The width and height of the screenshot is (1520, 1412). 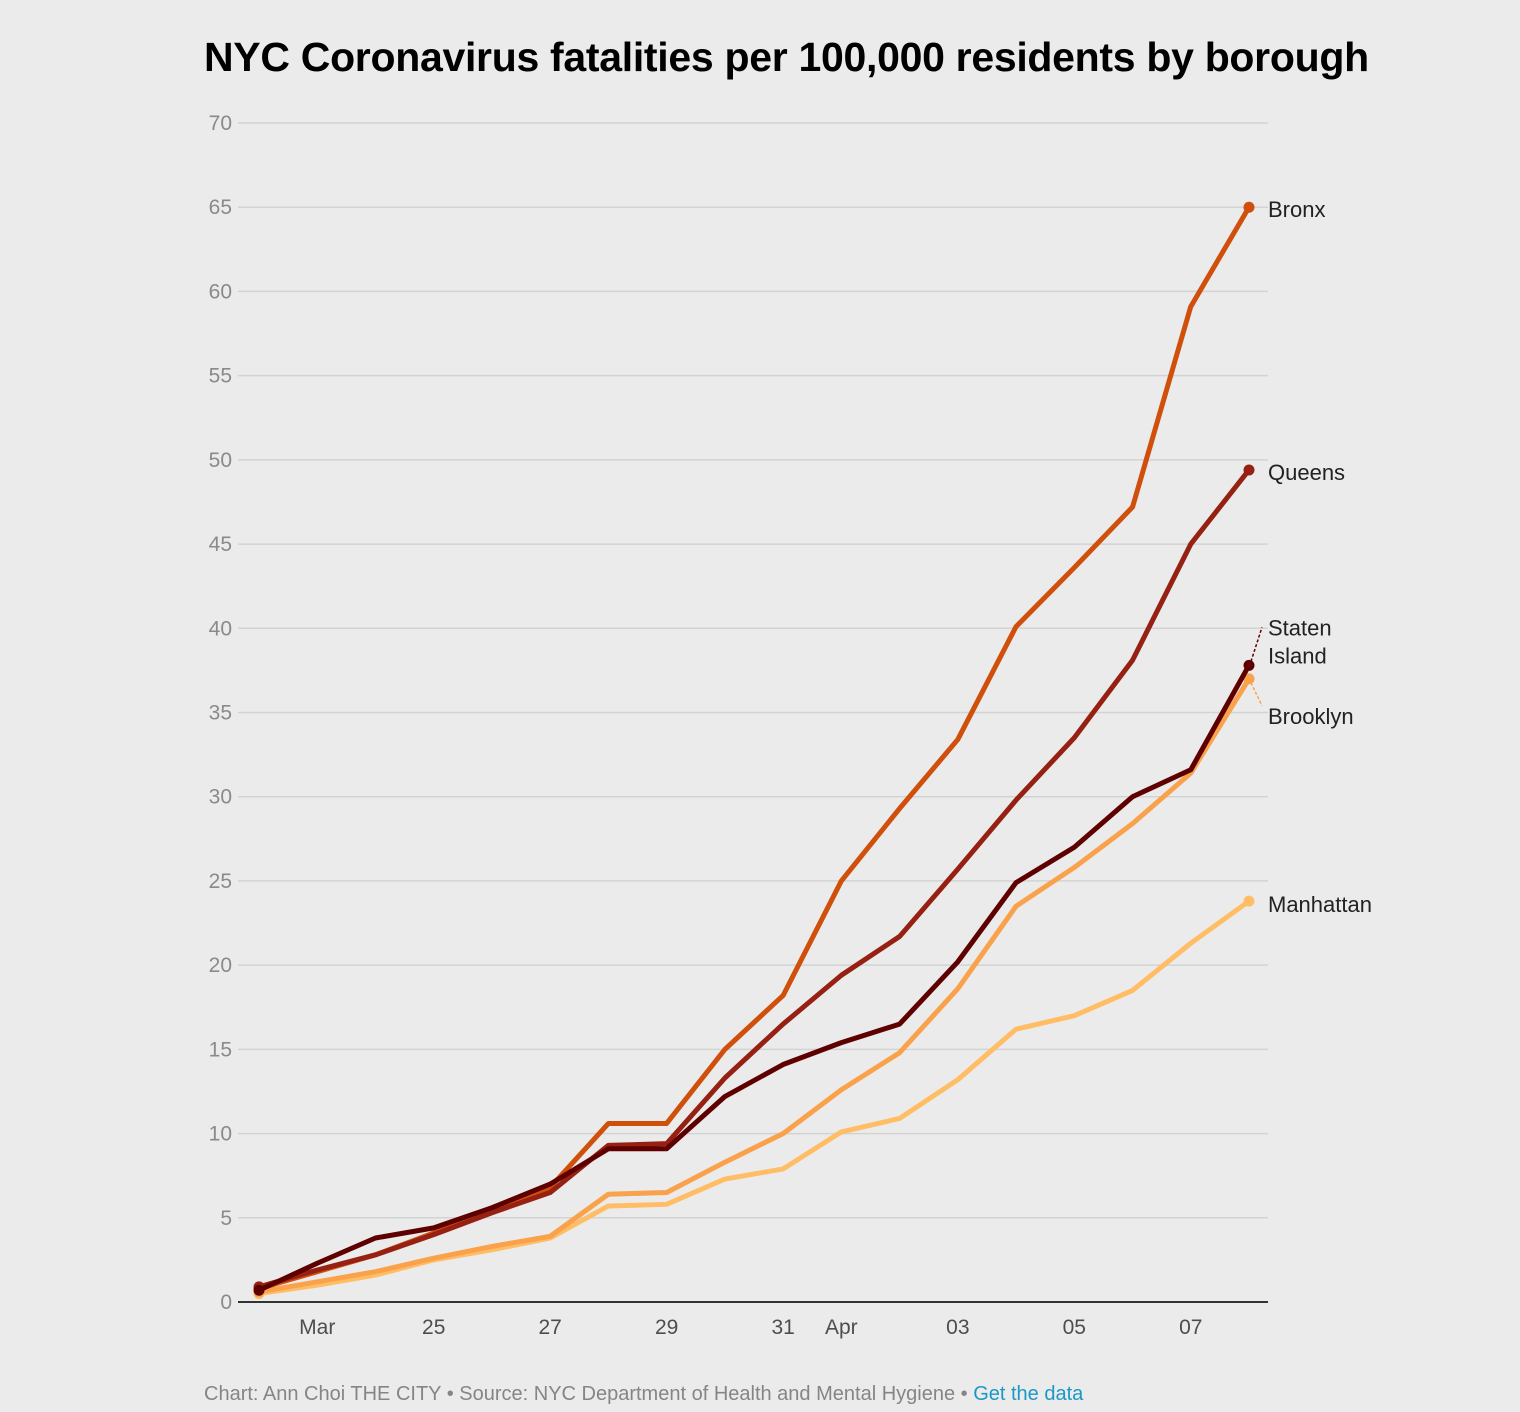 What do you see at coordinates (1300, 627) in the screenshot?
I see `series-label-staten-island: Staten` at bounding box center [1300, 627].